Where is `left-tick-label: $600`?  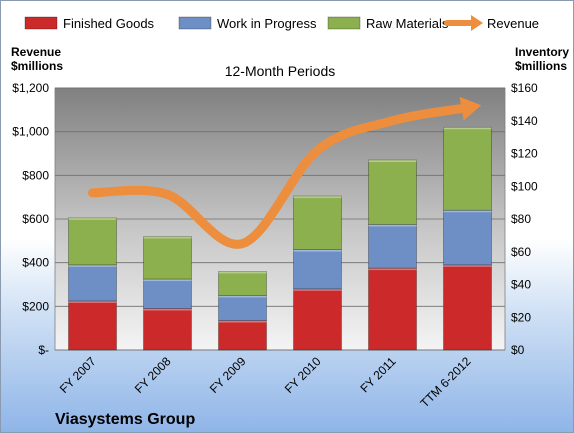 left-tick-label: $600 is located at coordinates (35, 219).